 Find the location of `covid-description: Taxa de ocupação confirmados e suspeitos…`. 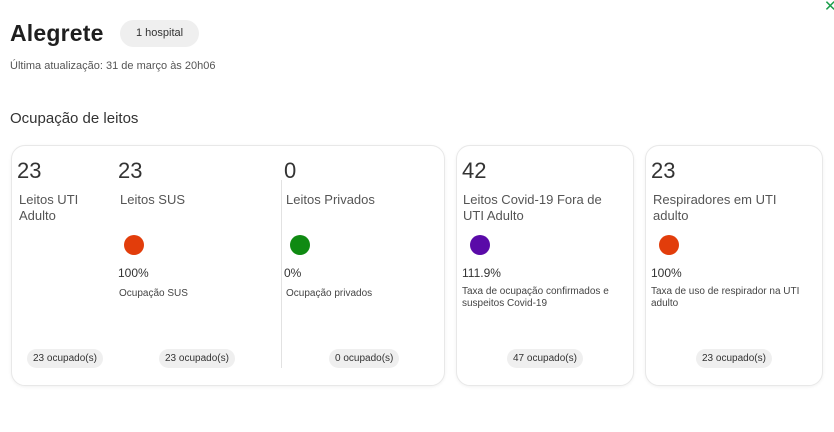

covid-description: Taxa de ocupação confirmados e suspeitos… is located at coordinates (535, 297).